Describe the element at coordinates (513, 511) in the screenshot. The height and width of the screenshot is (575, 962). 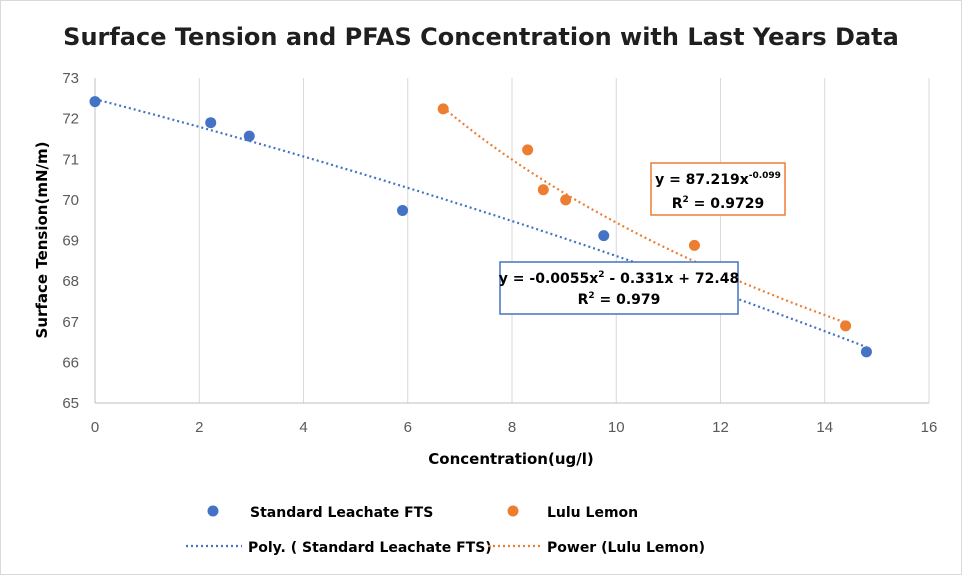
I see `legend-marker-lulu-lemon` at that location.